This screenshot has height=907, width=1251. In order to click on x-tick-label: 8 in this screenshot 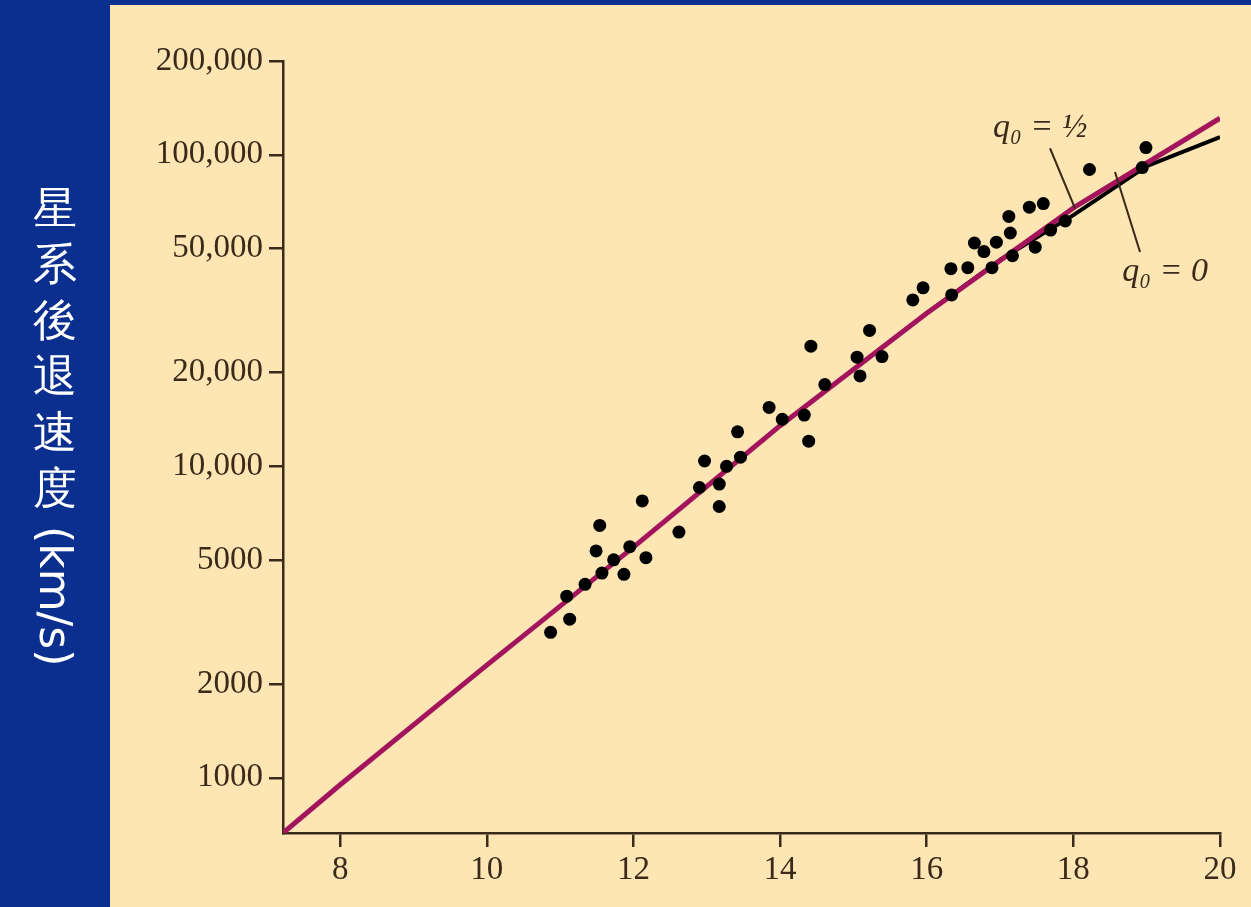, I will do `click(340, 868)`.